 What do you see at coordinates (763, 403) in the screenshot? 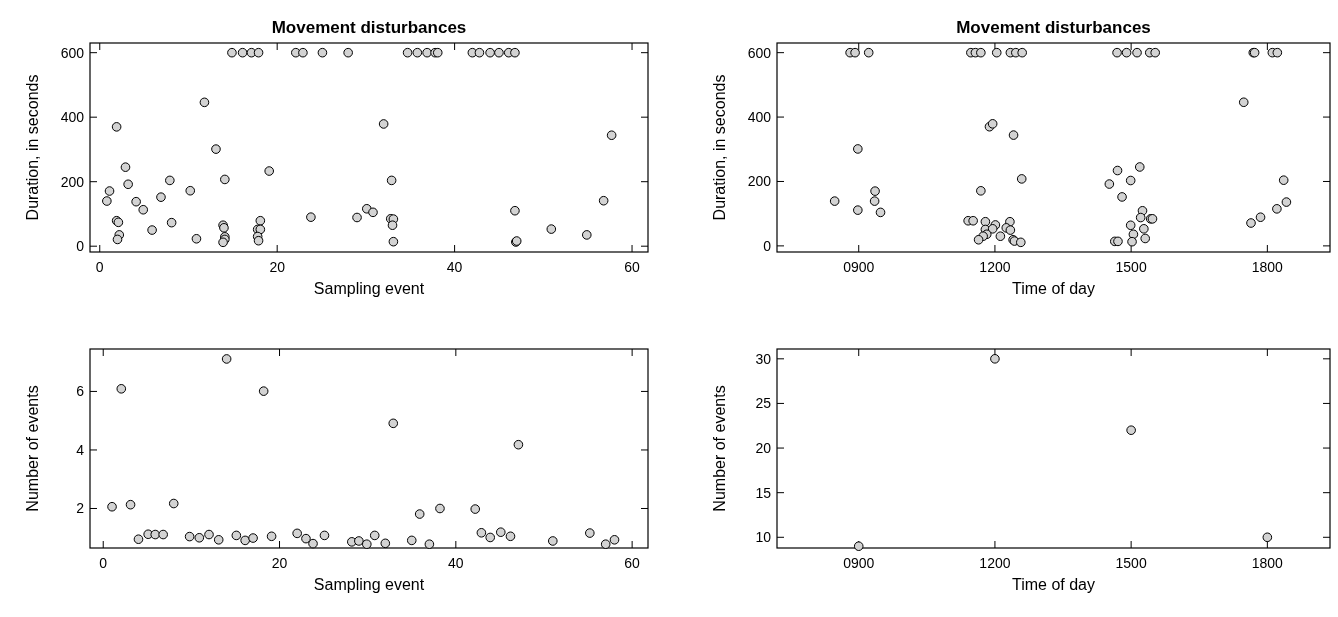
I see `y-tick-label: 25` at bounding box center [763, 403].